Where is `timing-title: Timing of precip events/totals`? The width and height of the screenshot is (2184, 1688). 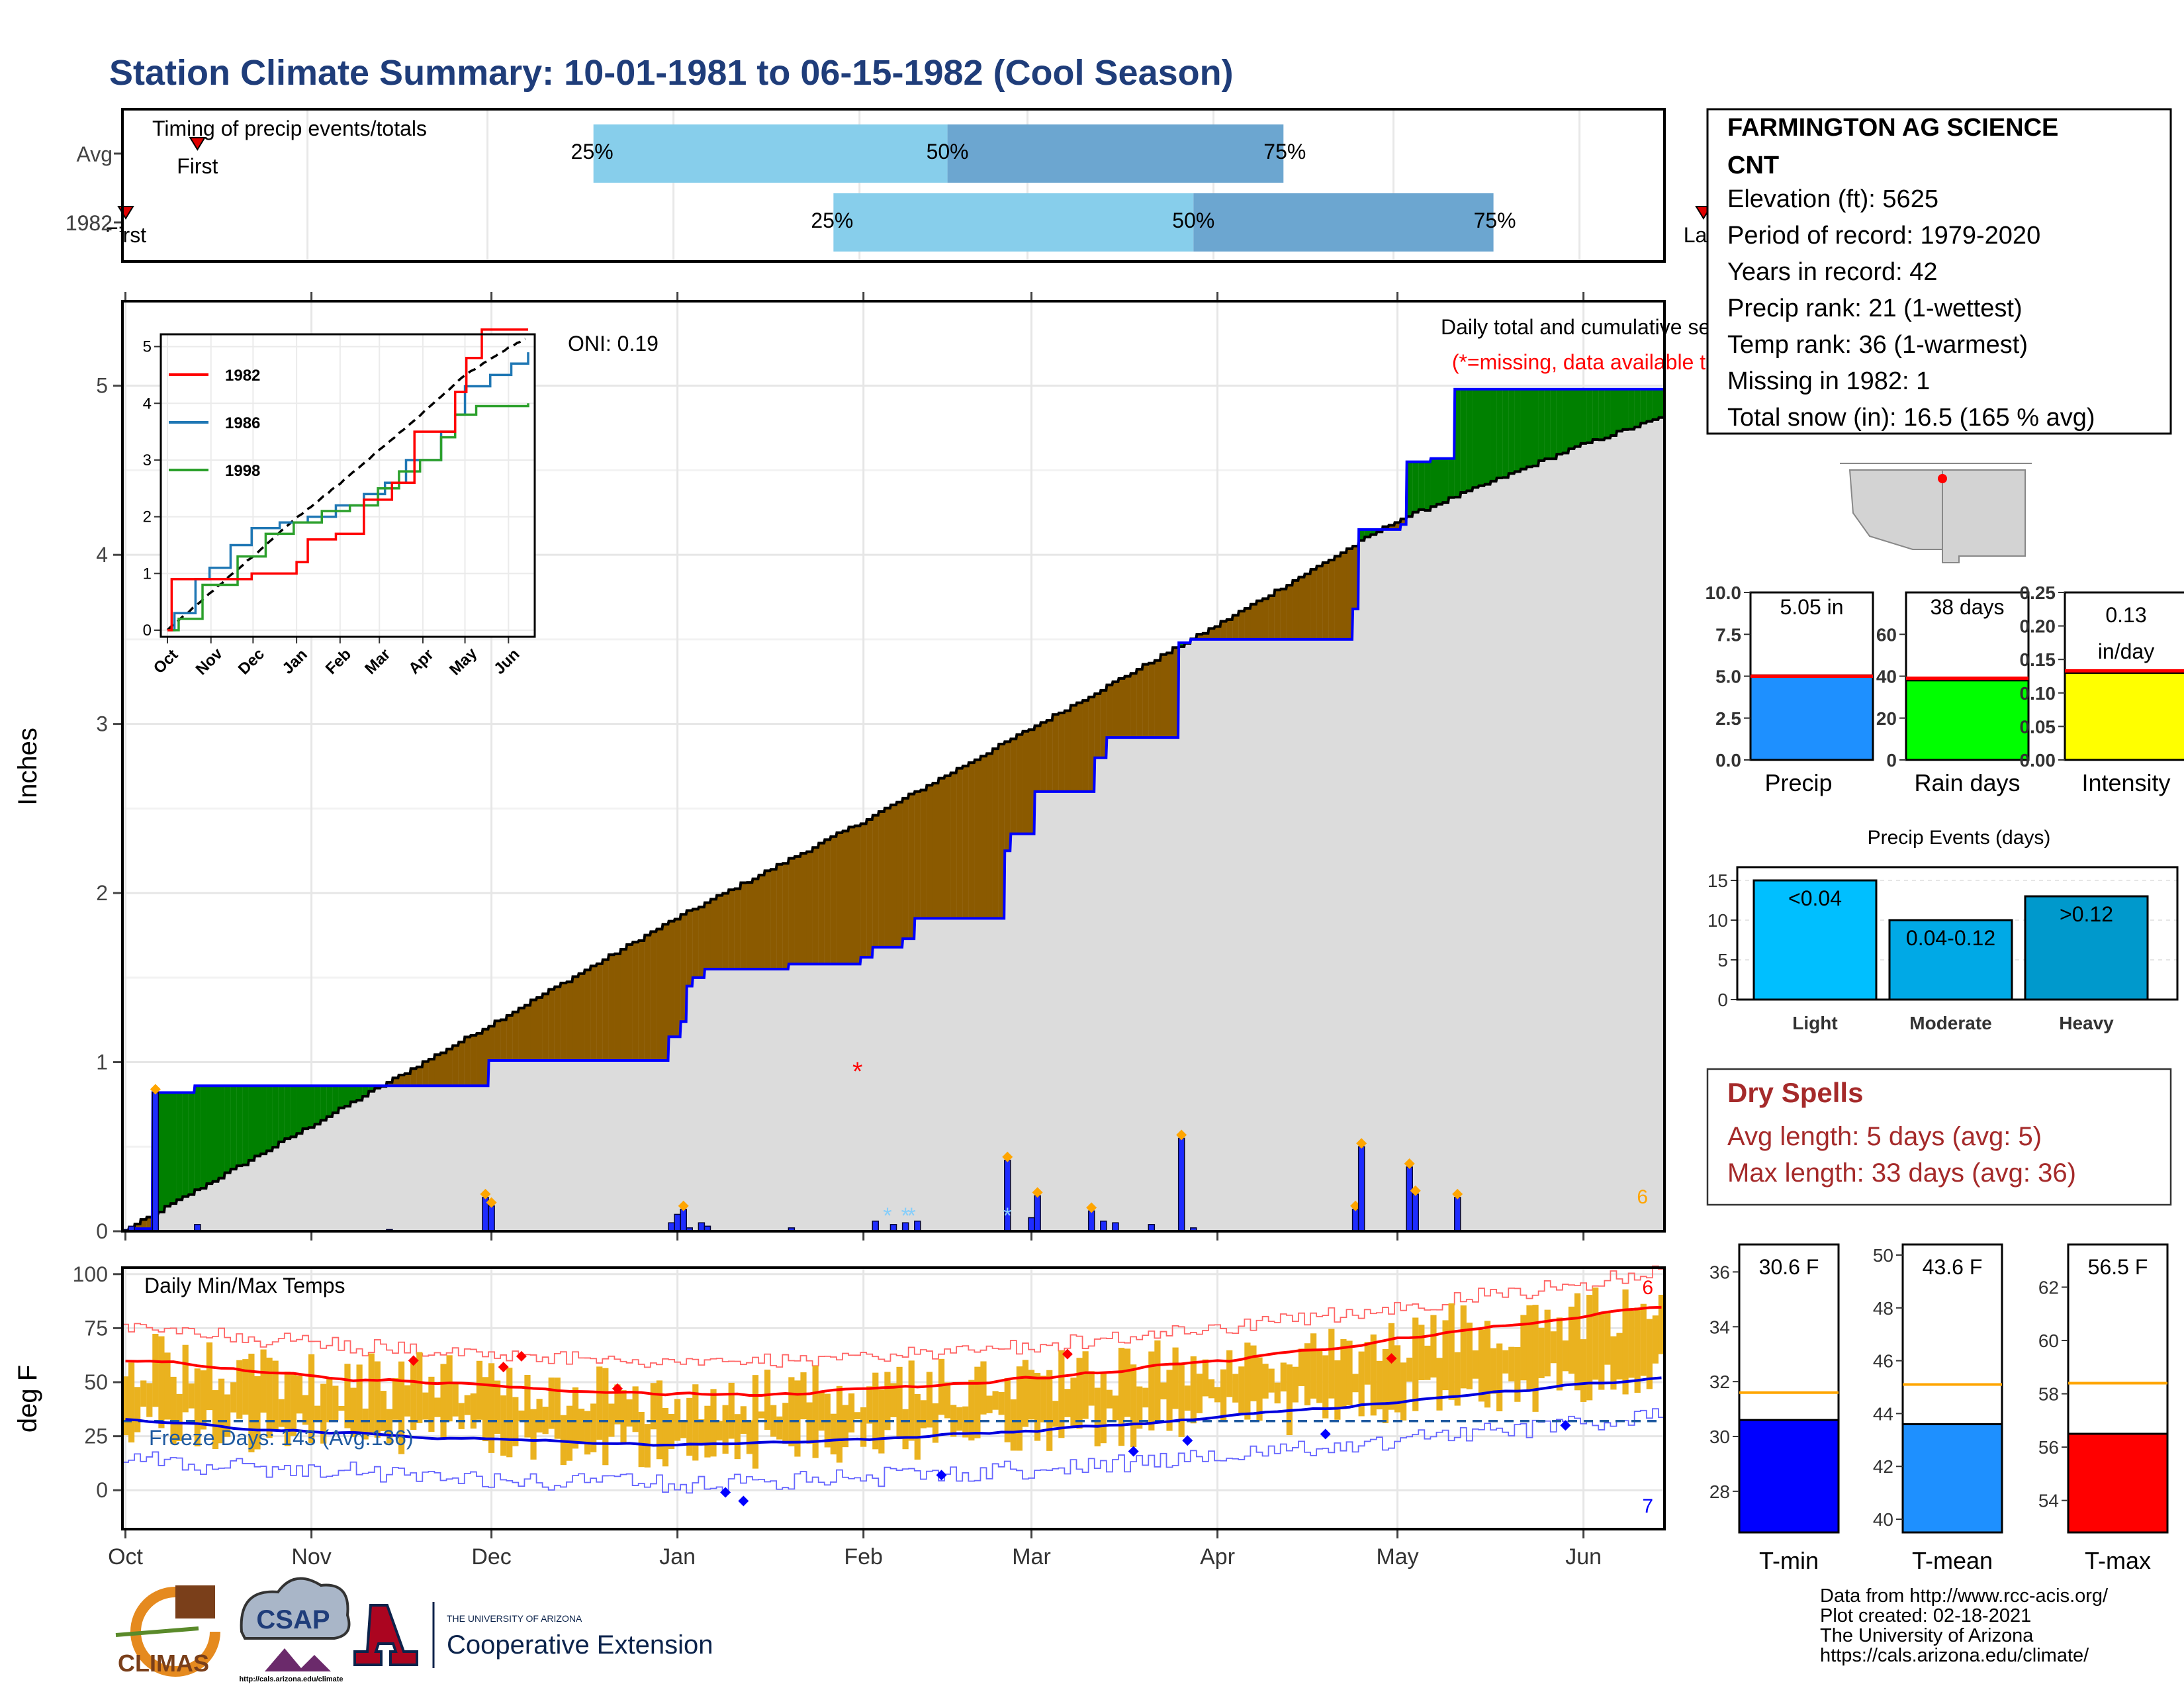 timing-title: Timing of precip events/totals is located at coordinates (289, 128).